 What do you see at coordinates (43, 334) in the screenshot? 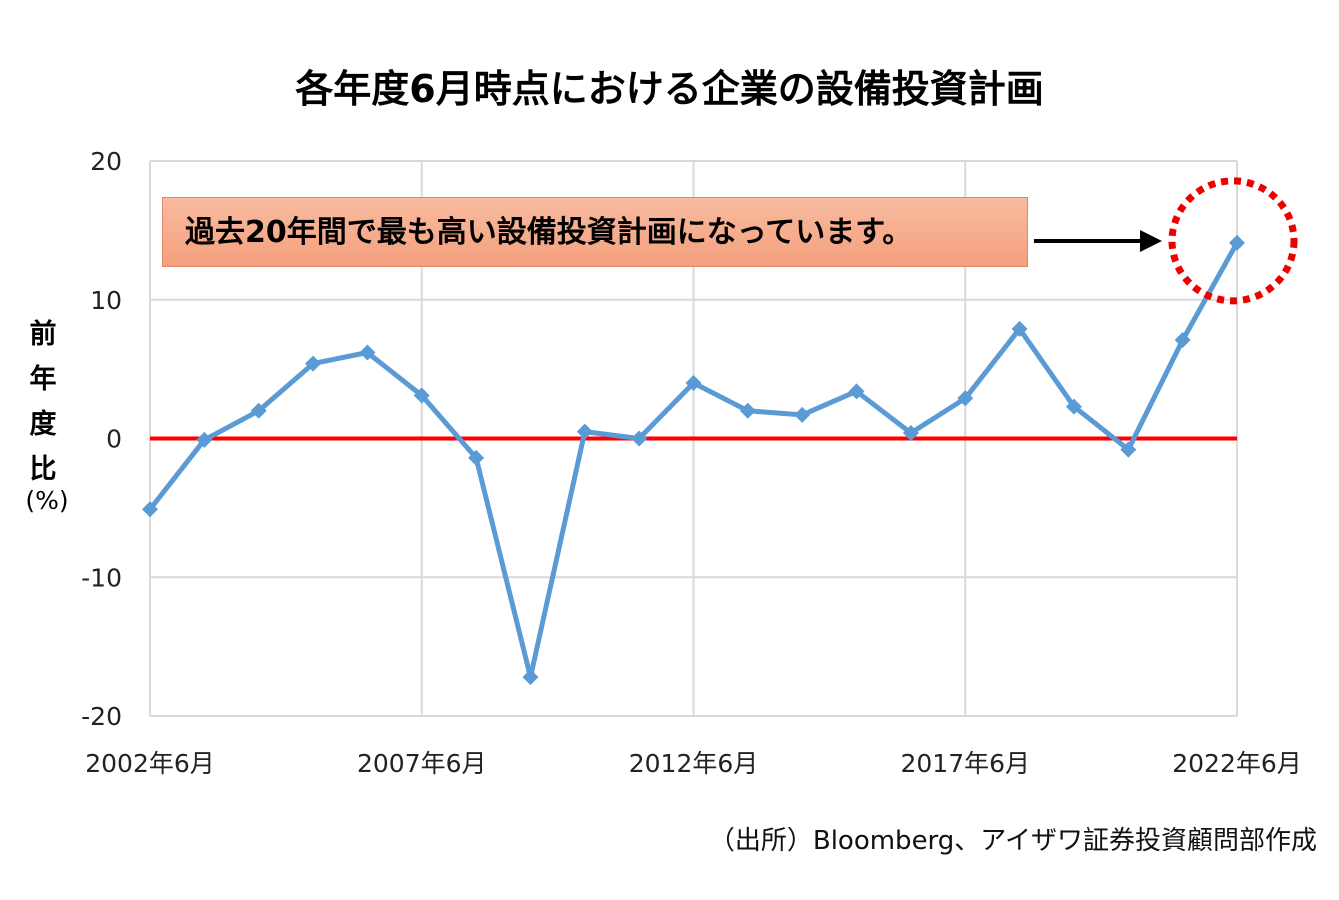
I see `y-axis-label-char: 前` at bounding box center [43, 334].